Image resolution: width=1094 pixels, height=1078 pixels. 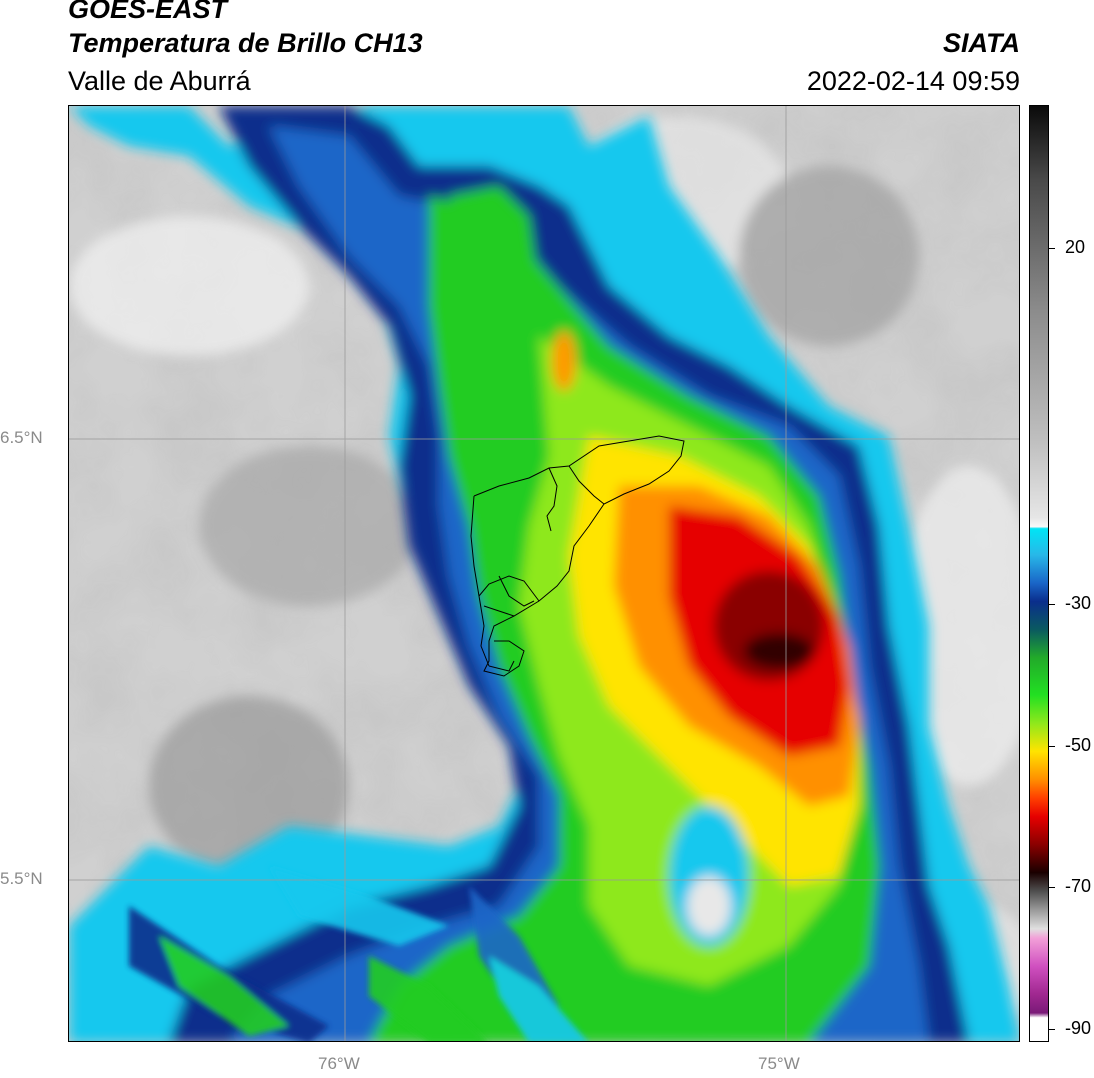 I want to click on lon-label-76w: 76°W, so click(x=339, y=1063).